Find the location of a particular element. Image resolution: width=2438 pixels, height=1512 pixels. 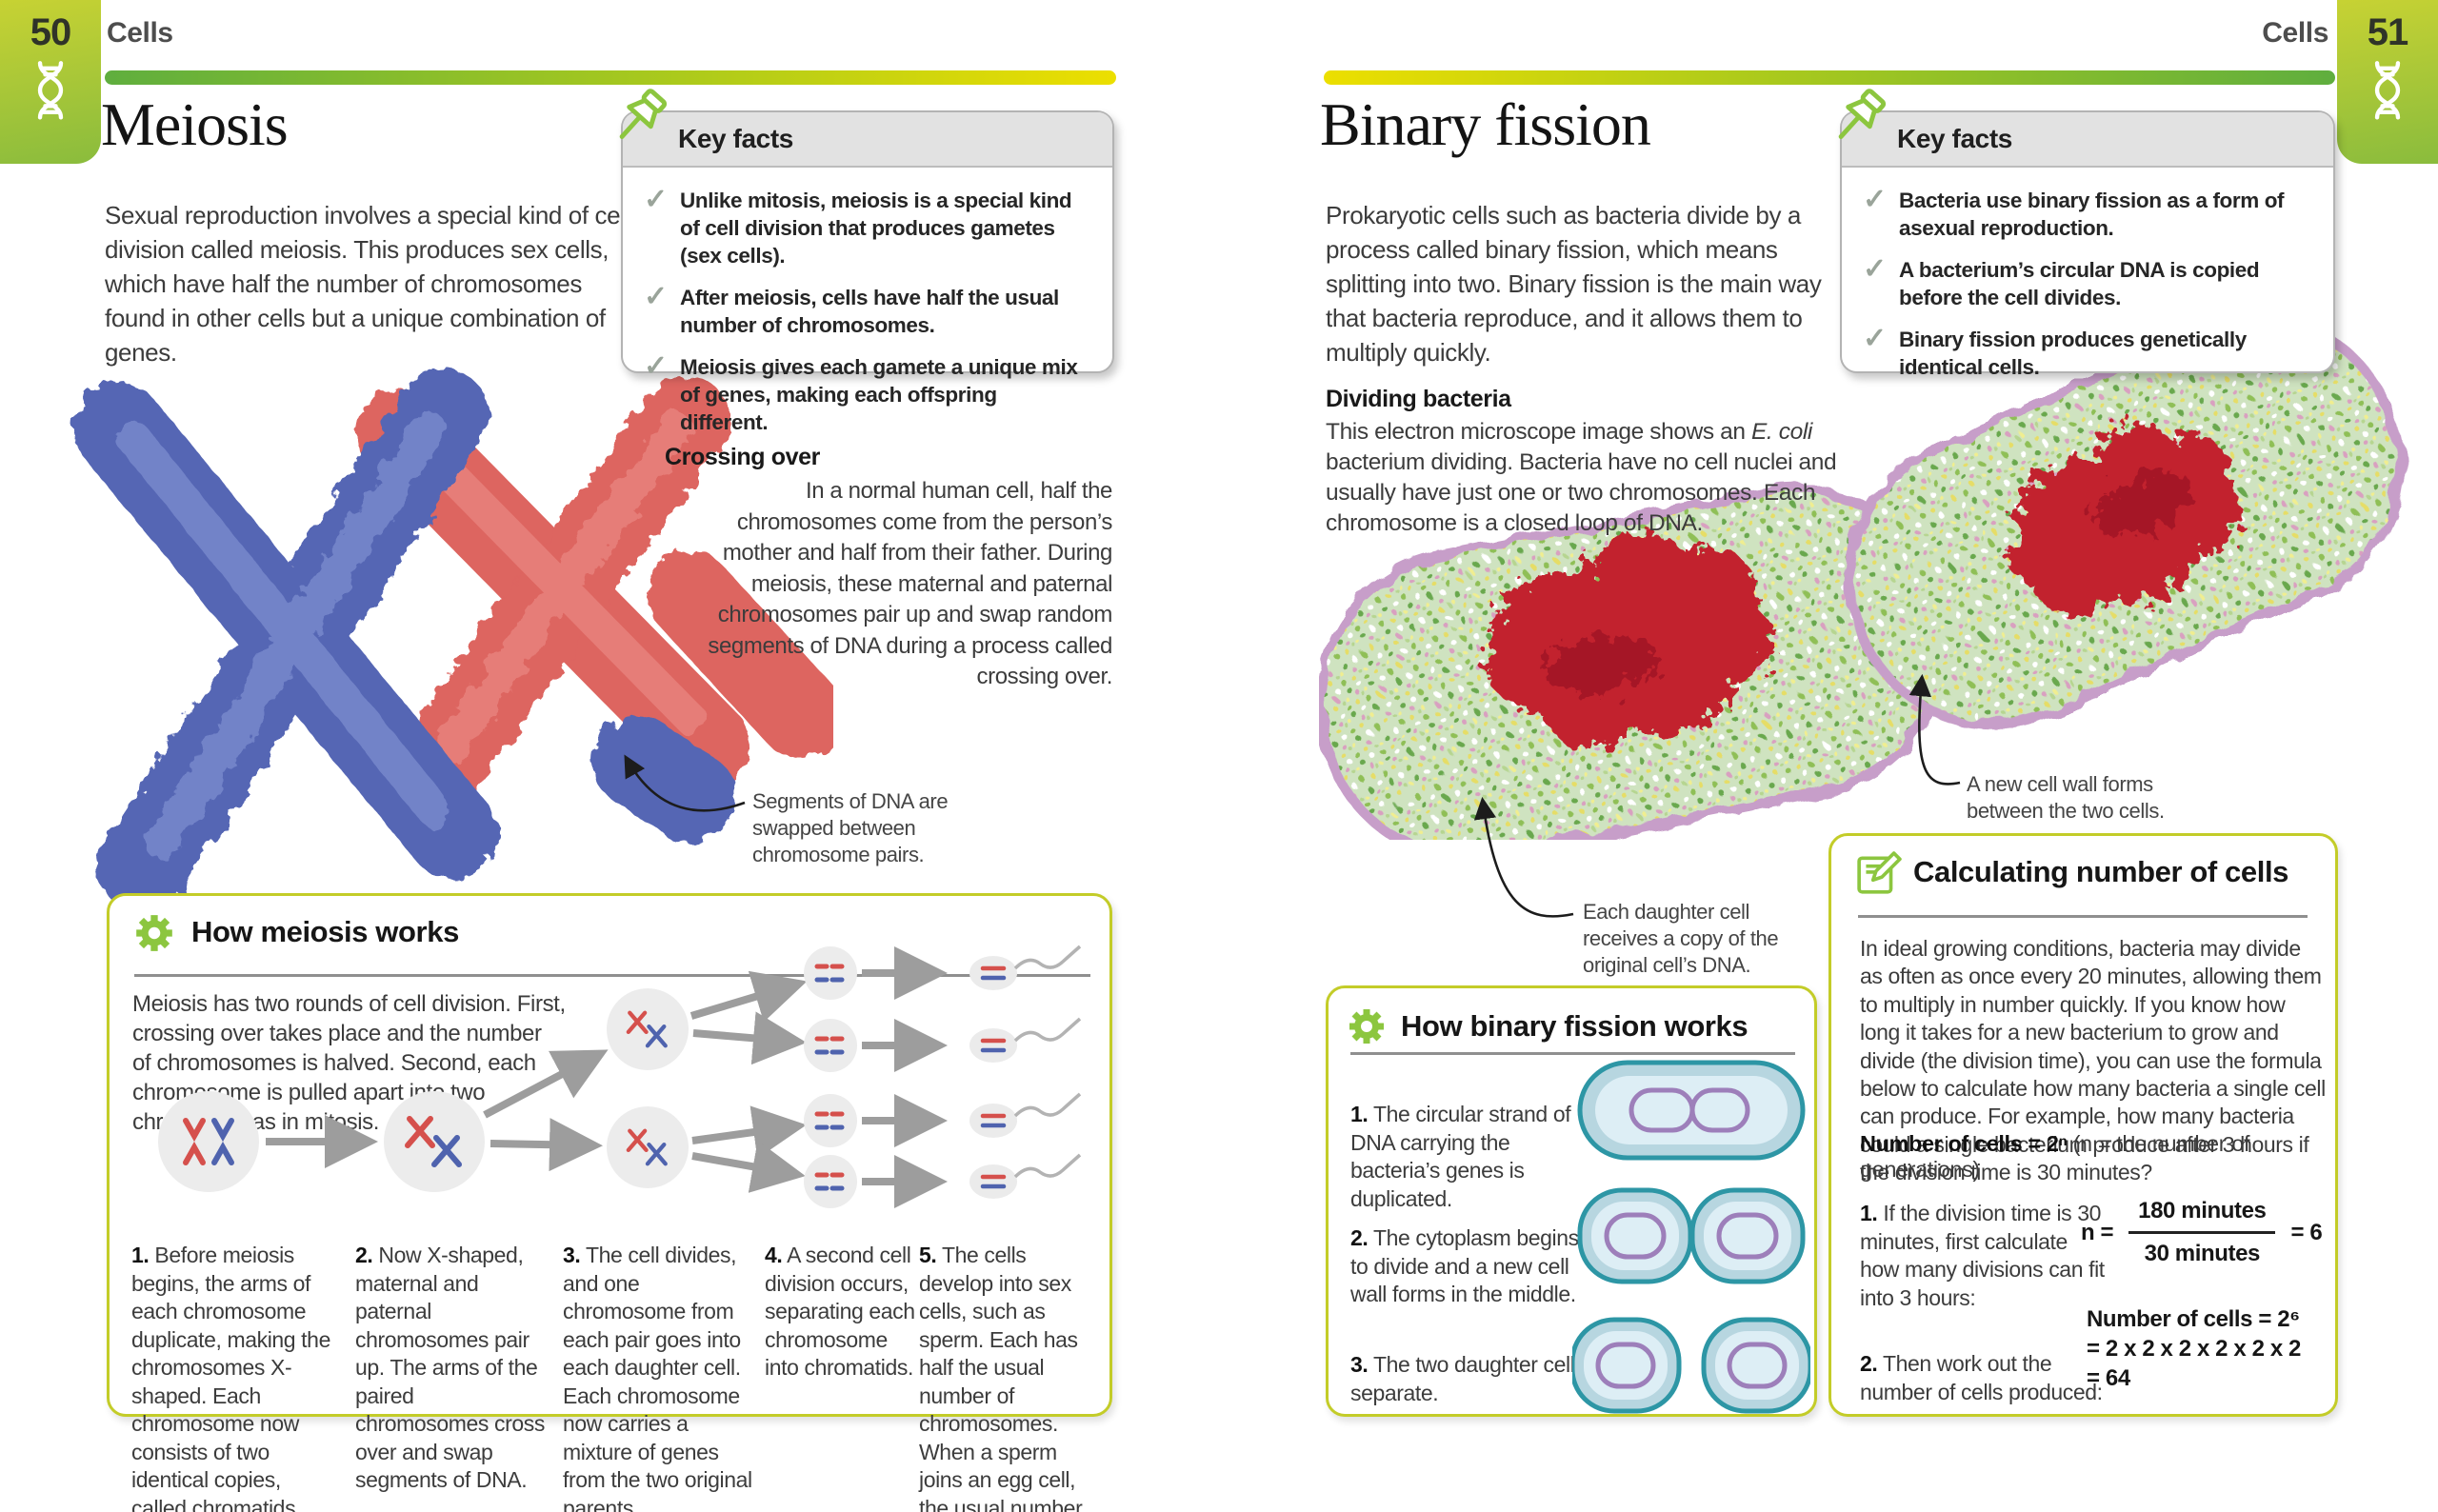

binary-fission-diagram is located at coordinates (1691, 1237).